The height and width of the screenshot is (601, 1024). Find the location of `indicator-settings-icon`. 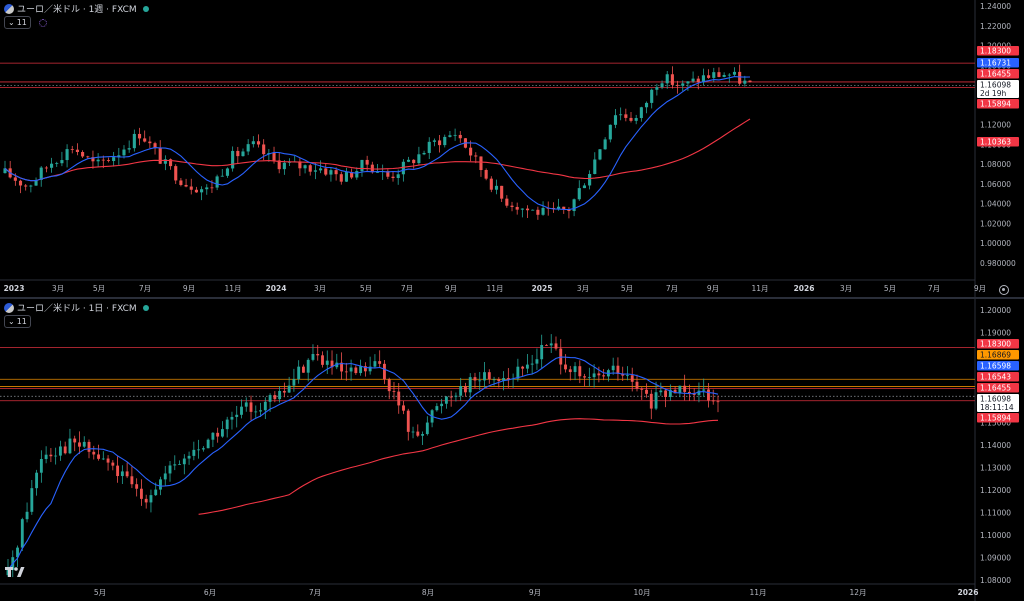

indicator-settings-icon is located at coordinates (42, 22).